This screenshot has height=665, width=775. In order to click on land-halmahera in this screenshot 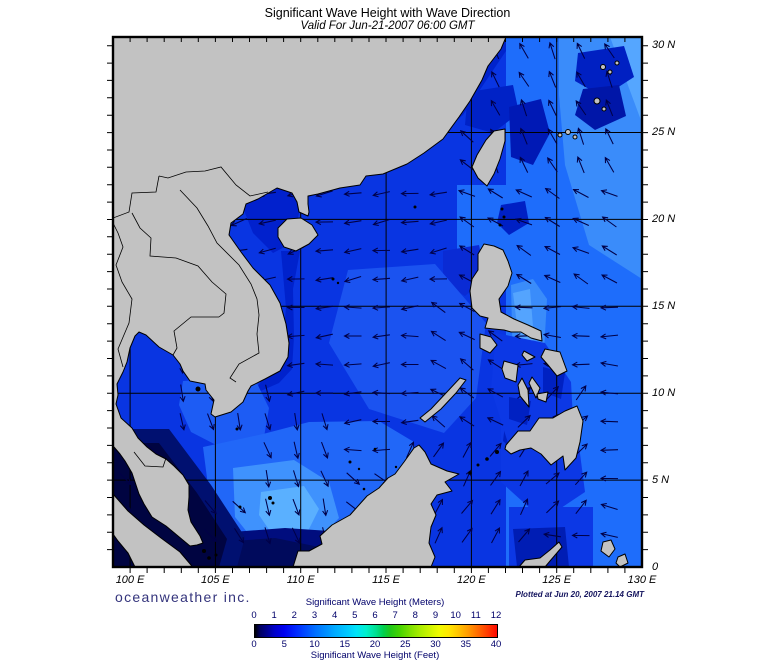, I will do `click(608, 548)`.